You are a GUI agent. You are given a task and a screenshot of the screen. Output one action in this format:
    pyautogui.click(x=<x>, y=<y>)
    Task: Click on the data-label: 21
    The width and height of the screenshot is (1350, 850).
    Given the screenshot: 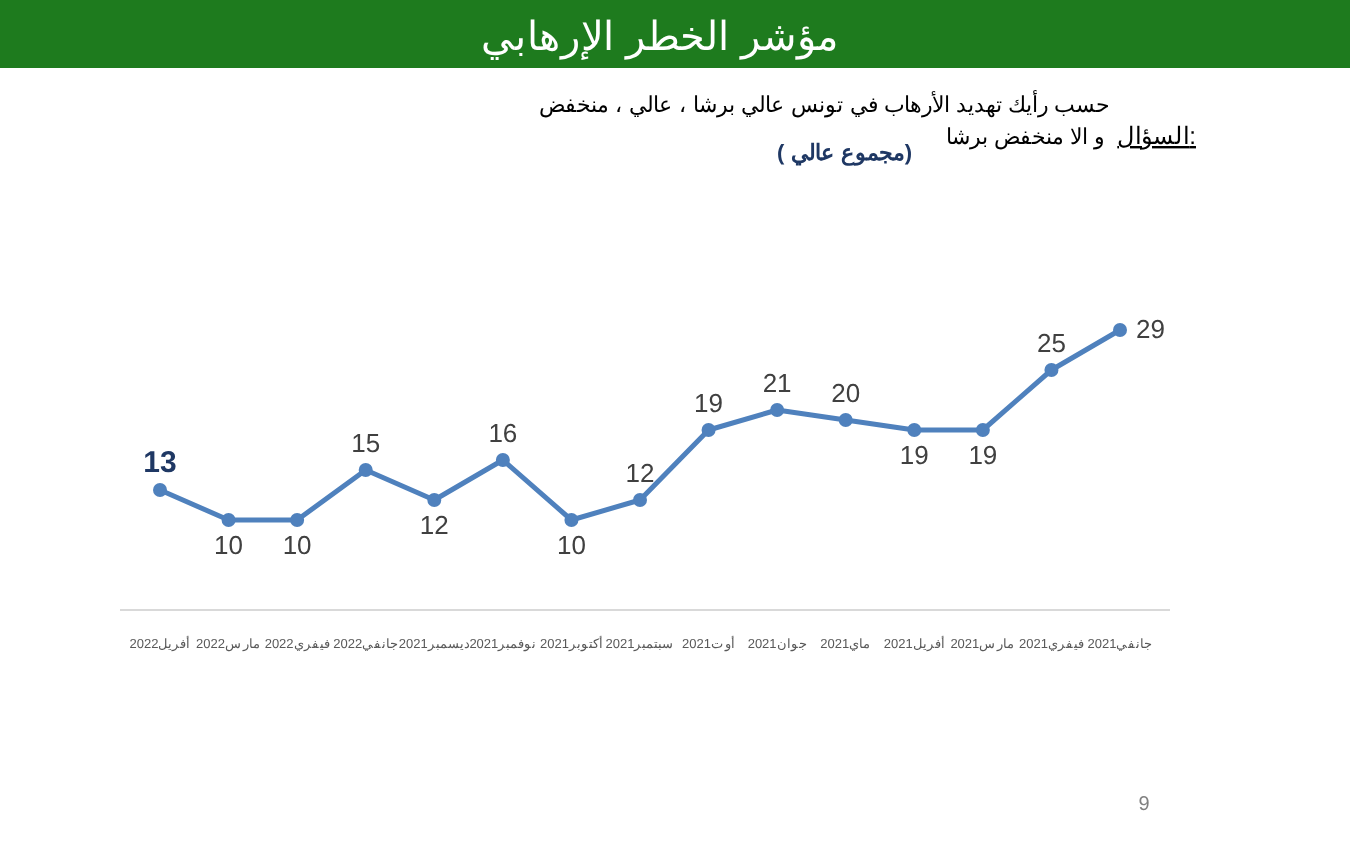 What is the action you would take?
    pyautogui.click(x=777, y=383)
    